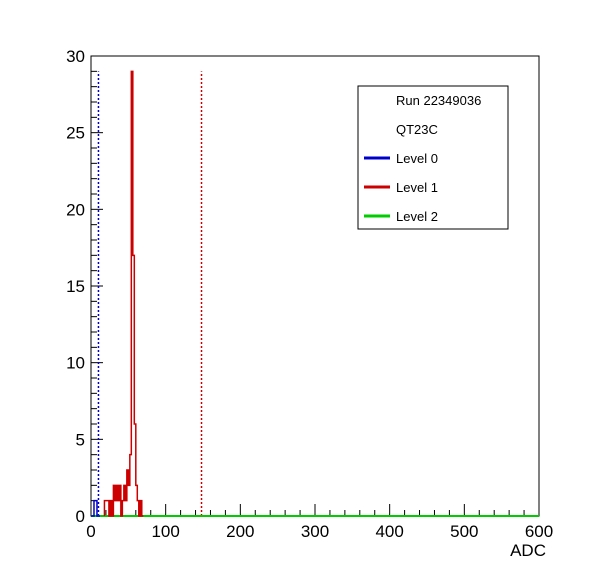 This screenshot has height=580, width=598. What do you see at coordinates (75, 133) in the screenshot?
I see `y-tick-label: 25` at bounding box center [75, 133].